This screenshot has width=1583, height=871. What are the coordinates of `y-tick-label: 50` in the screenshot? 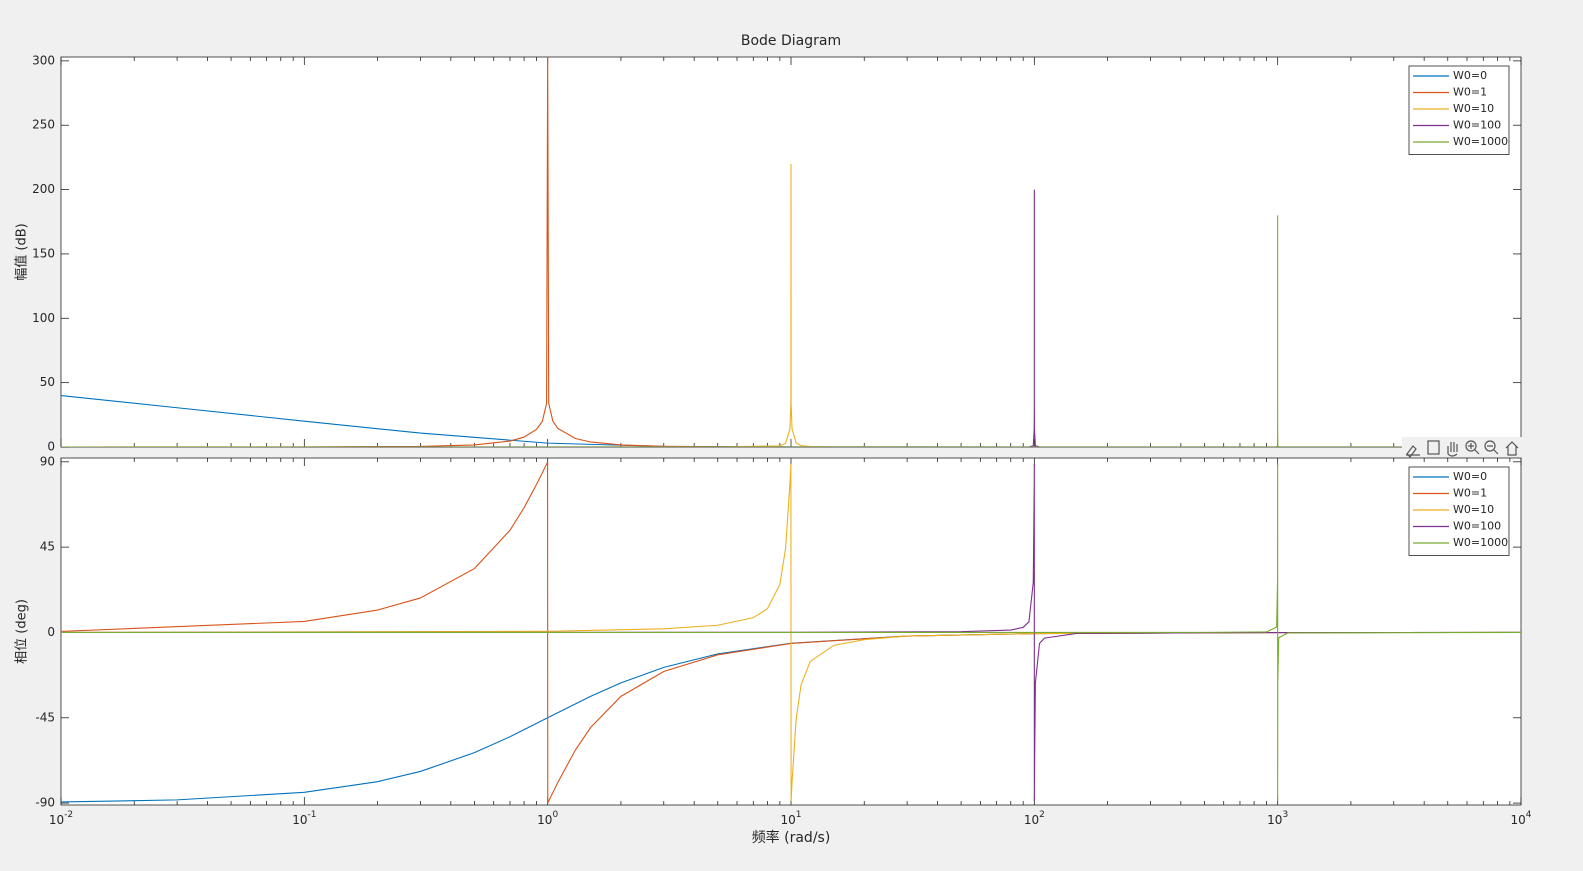 It's located at (47, 382).